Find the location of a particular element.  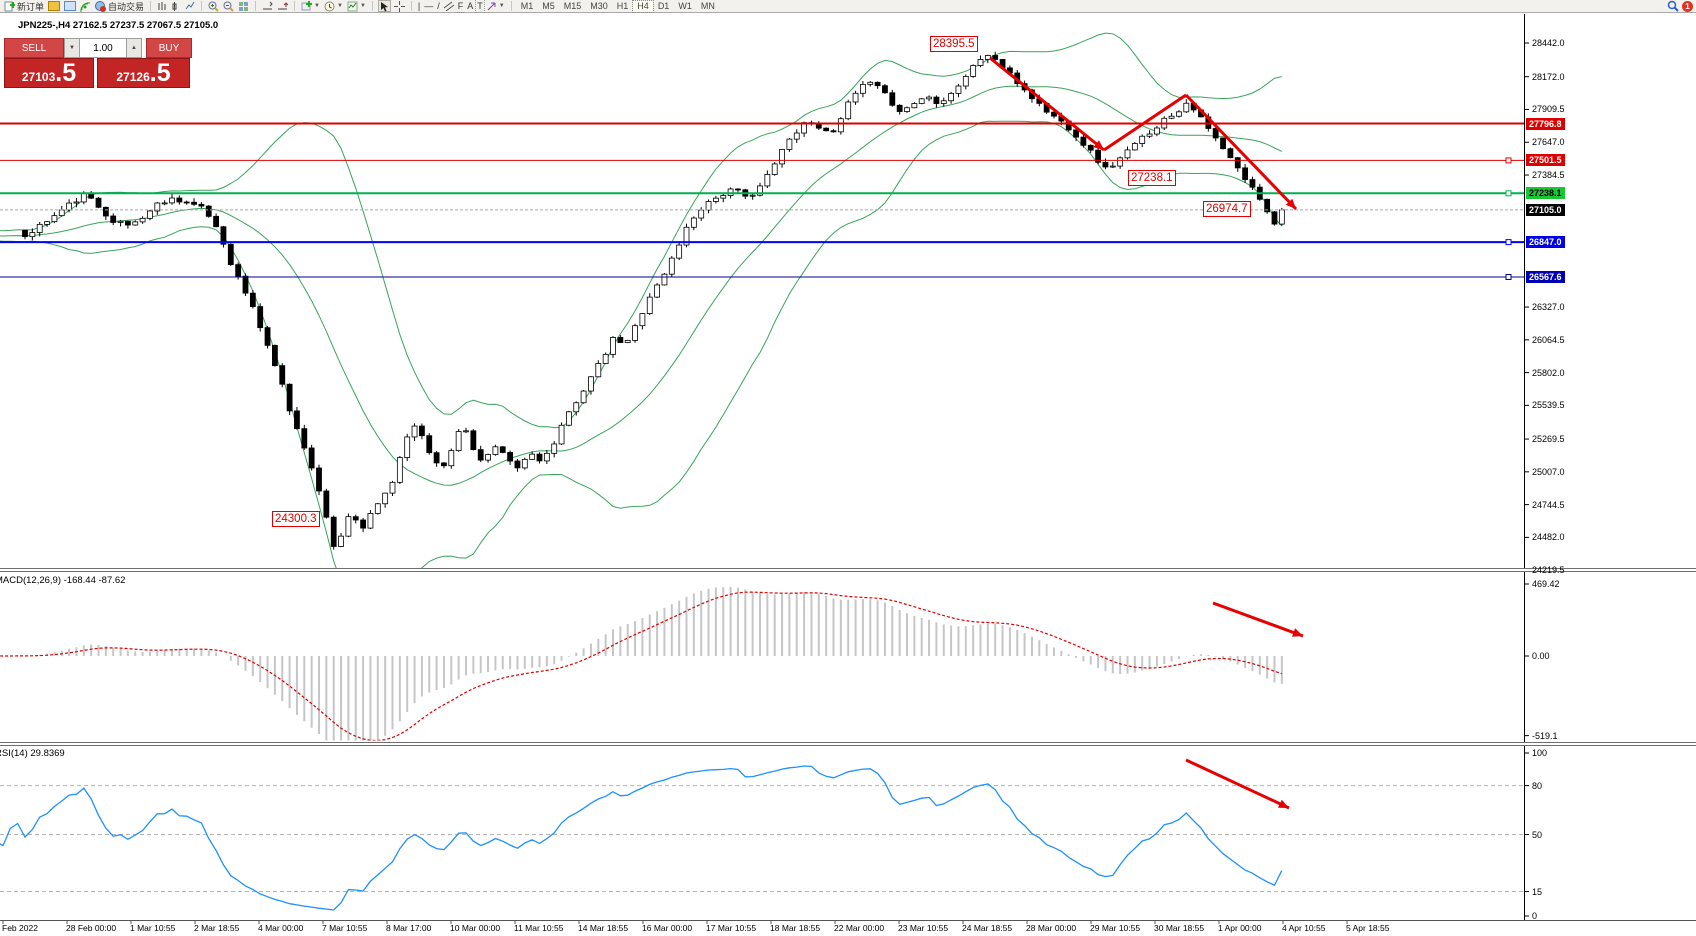

one-click-trading-panel: SELL ▼ ▲ BUY 27103.5 27126.5 is located at coordinates (99, 63).